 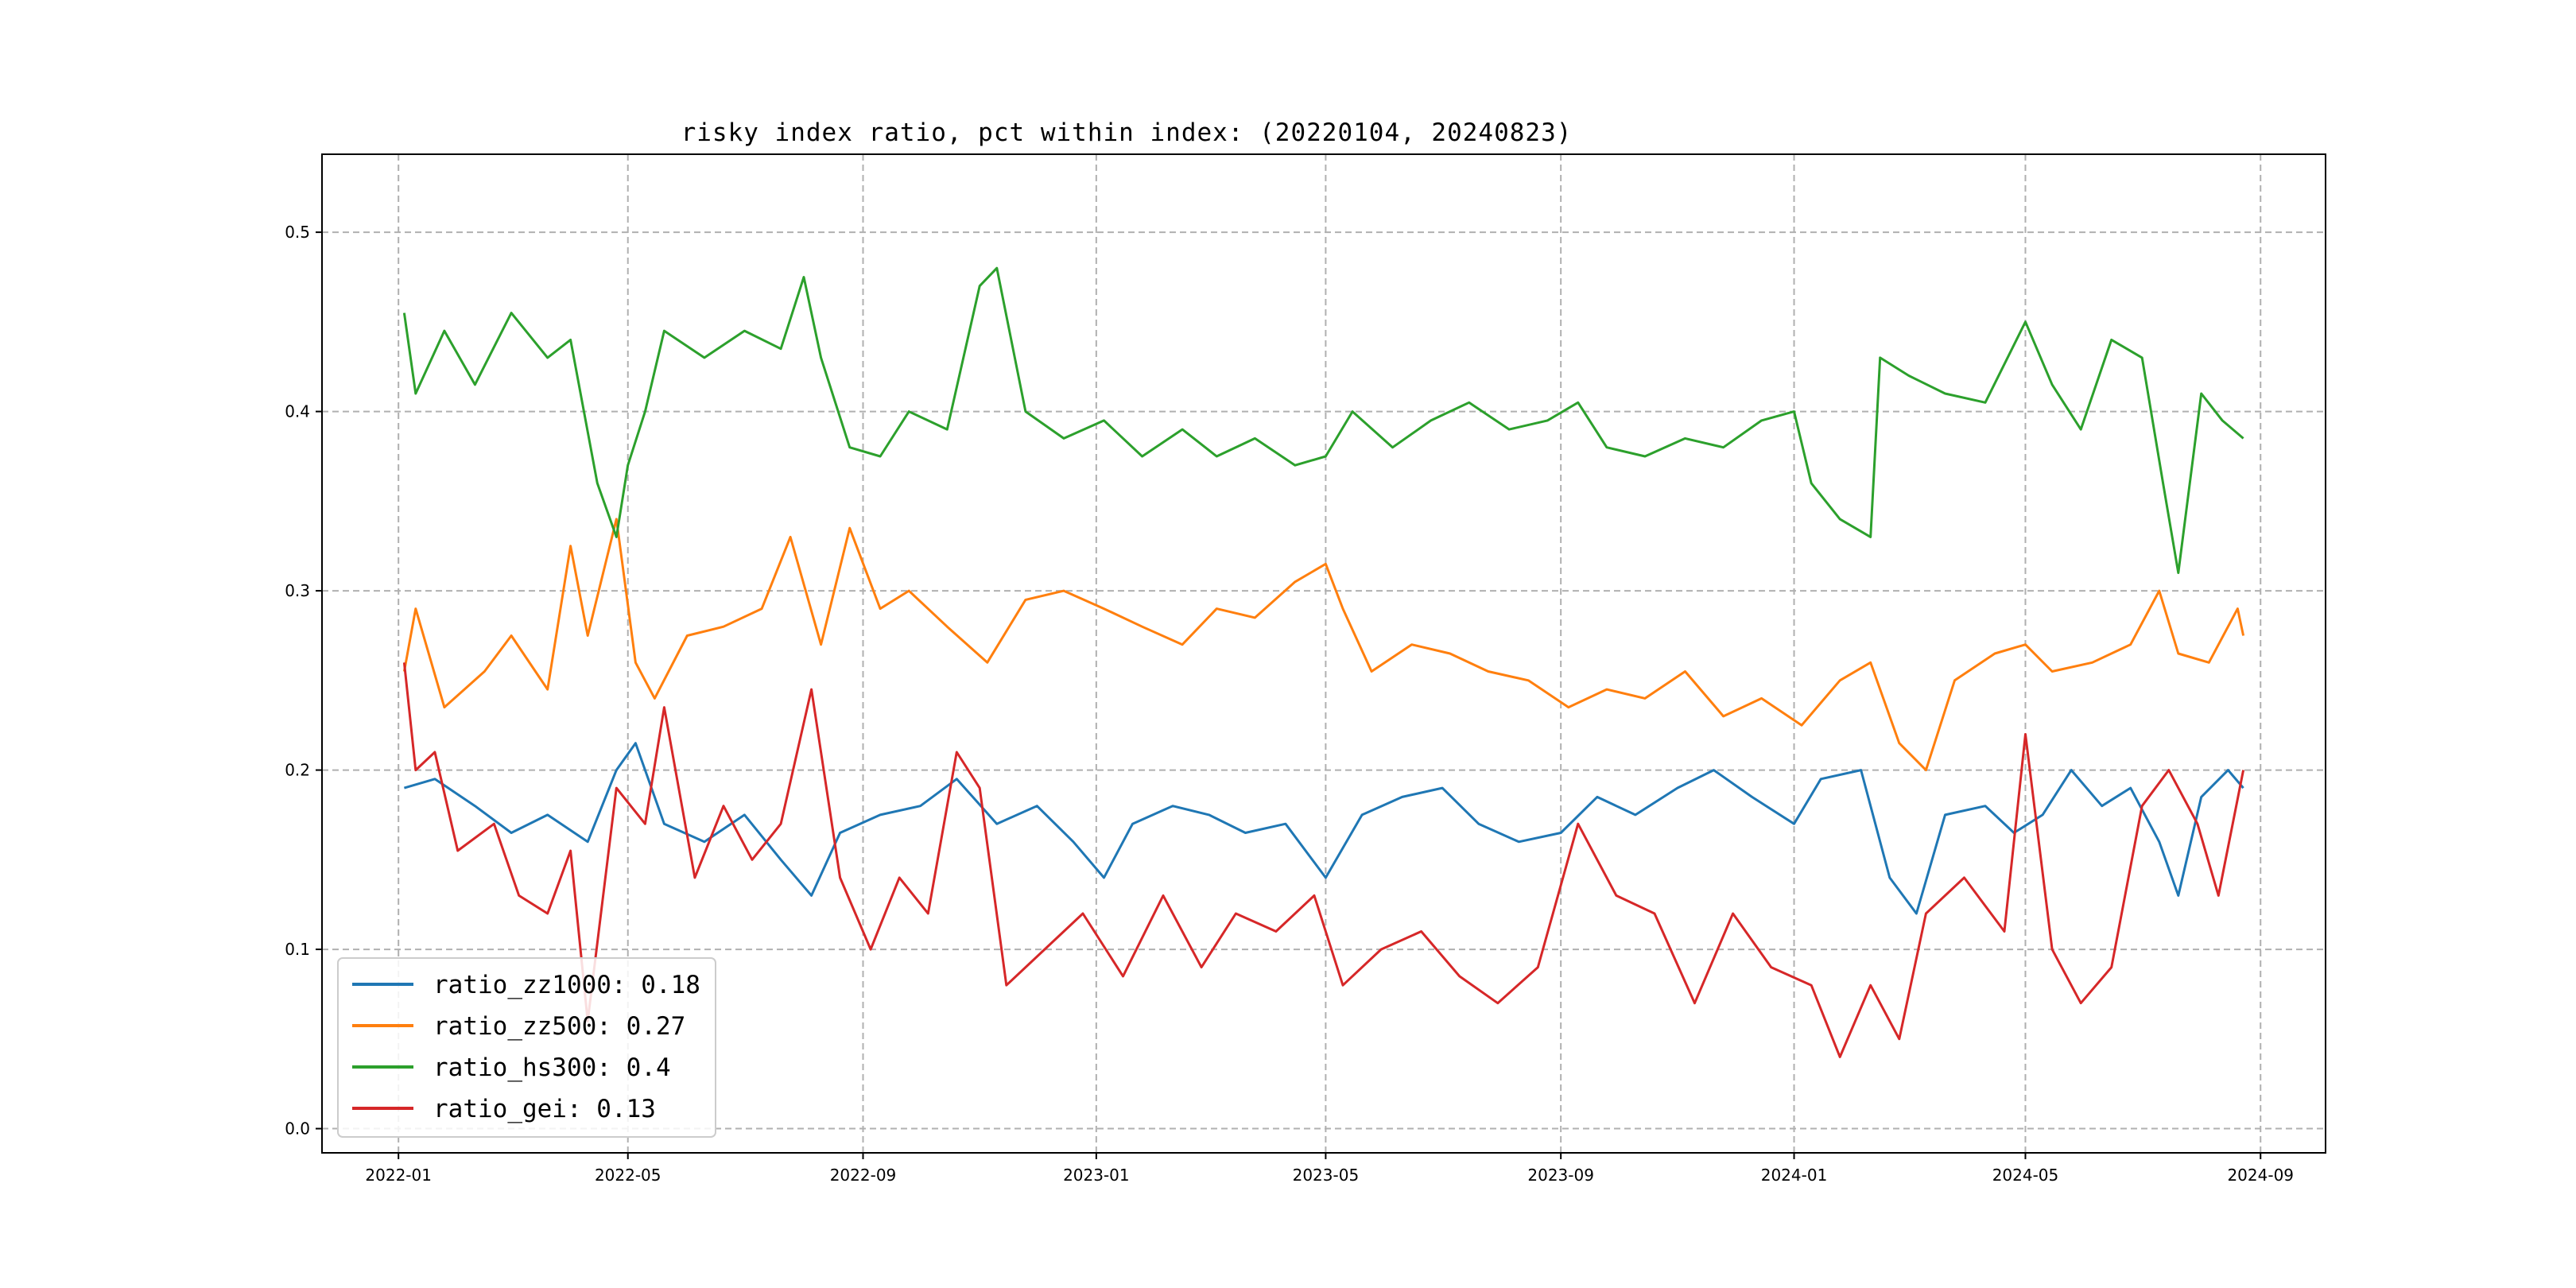 What do you see at coordinates (297, 590) in the screenshot?
I see `y-tick-label: 0.3` at bounding box center [297, 590].